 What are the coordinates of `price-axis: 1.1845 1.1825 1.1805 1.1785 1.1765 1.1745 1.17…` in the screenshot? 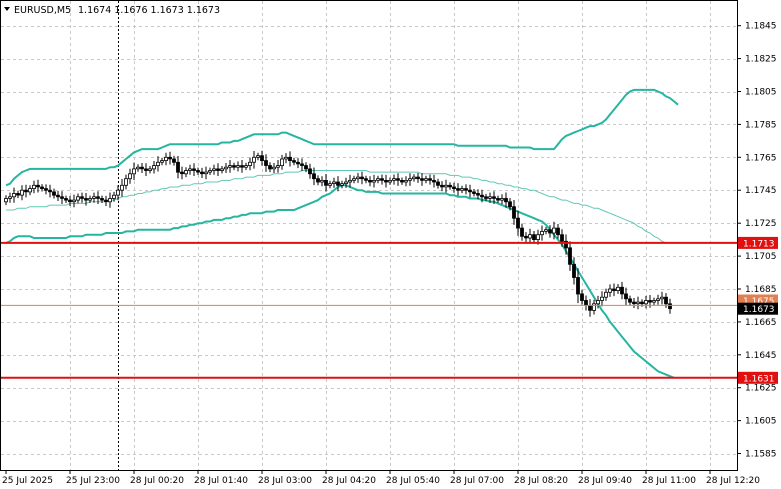 It's located at (757, 241).